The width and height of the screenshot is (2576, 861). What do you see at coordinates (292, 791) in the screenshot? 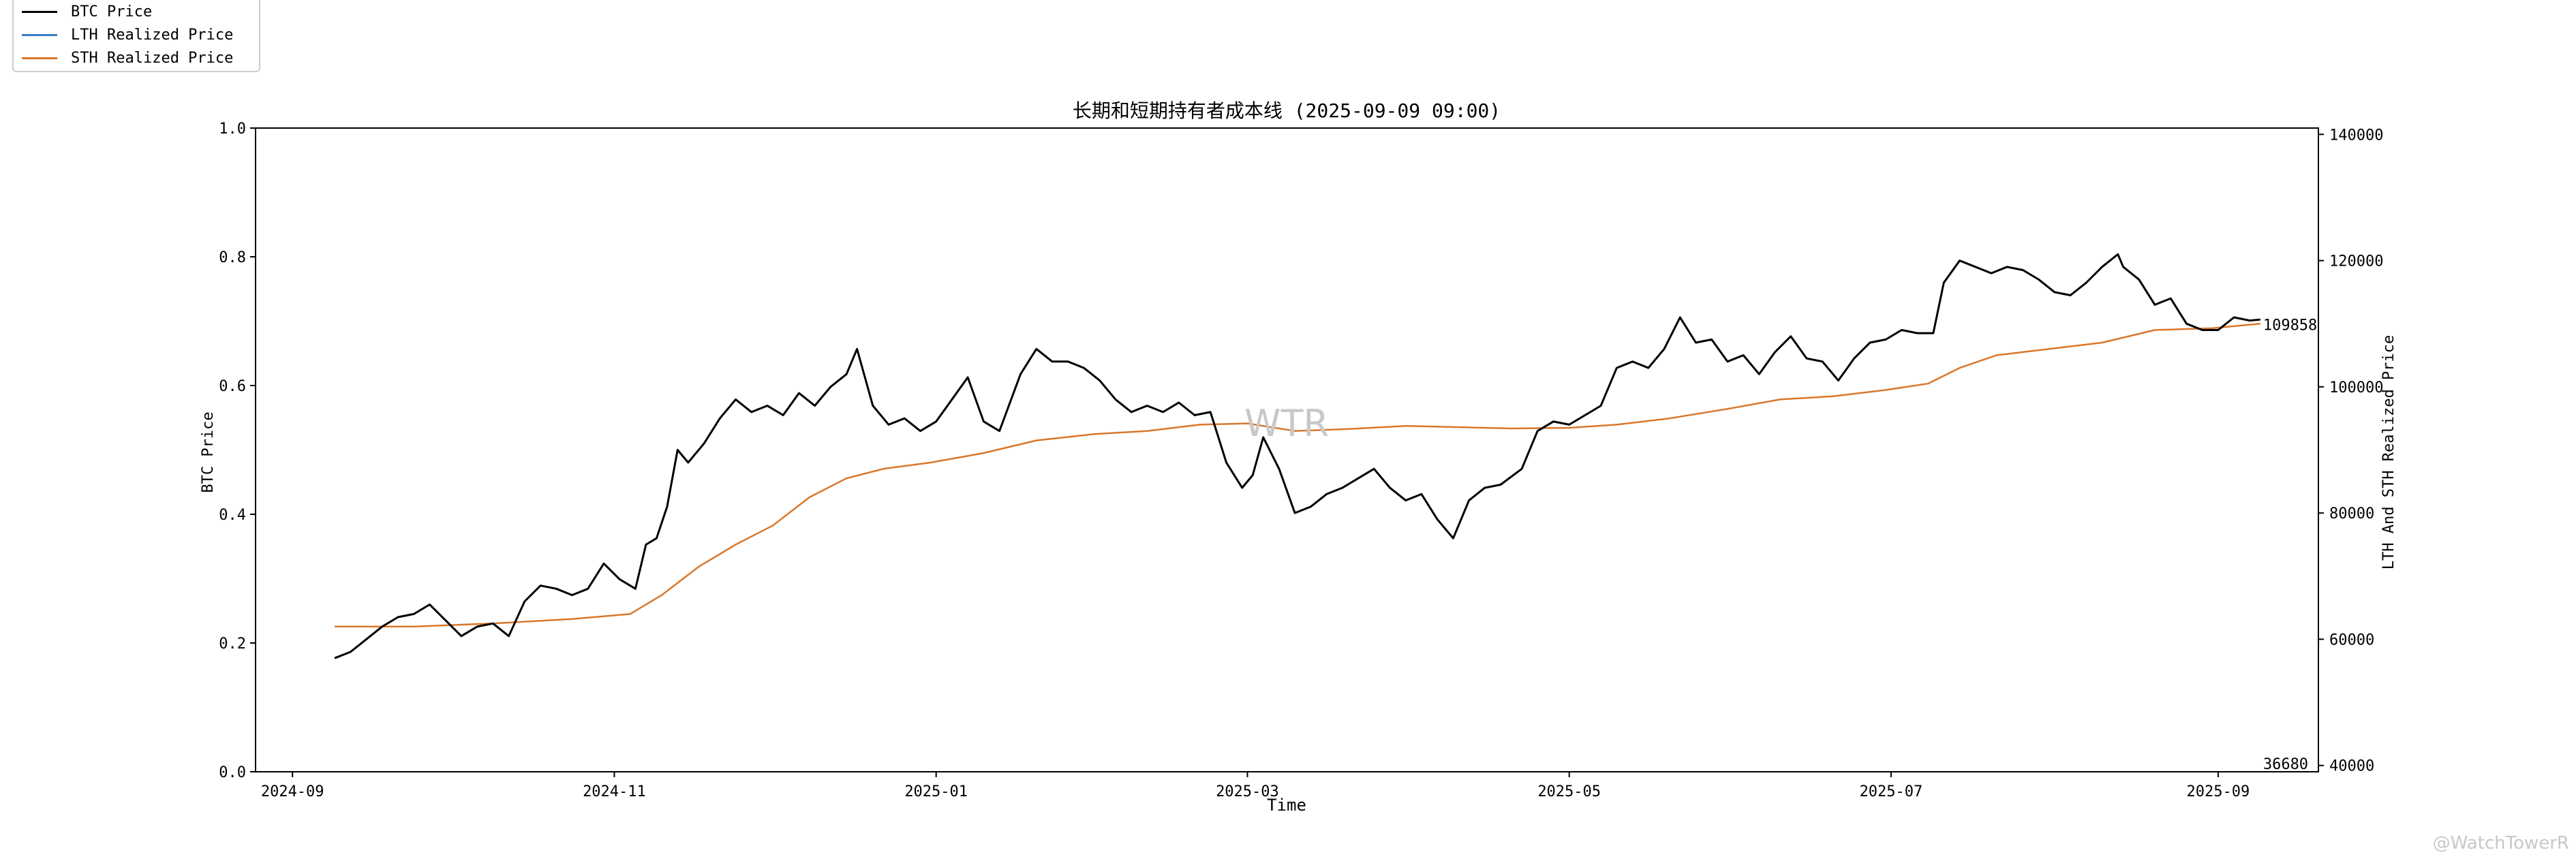
I see `x-tick-label: 2024-09` at bounding box center [292, 791].